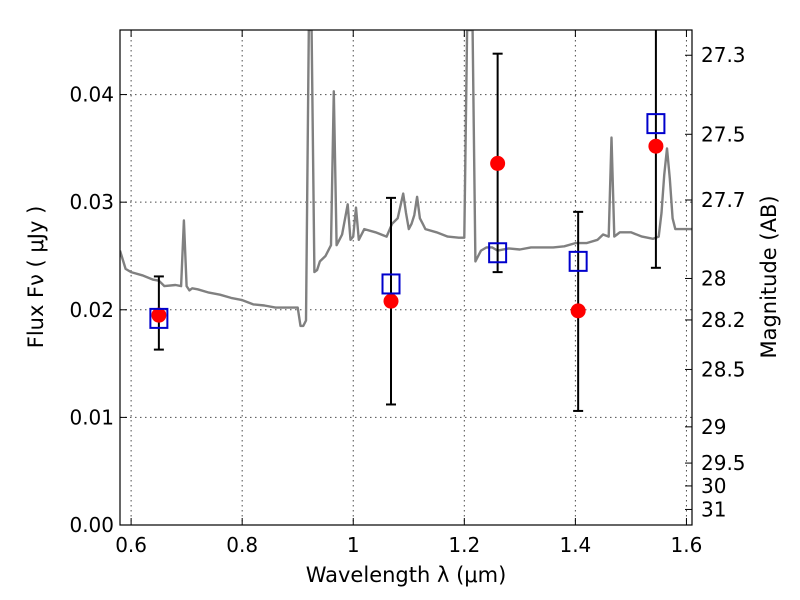 This screenshot has height=600, width=800. What do you see at coordinates (406, 575) in the screenshot?
I see `x-axis-title: Wavelength λ (μm)` at bounding box center [406, 575].